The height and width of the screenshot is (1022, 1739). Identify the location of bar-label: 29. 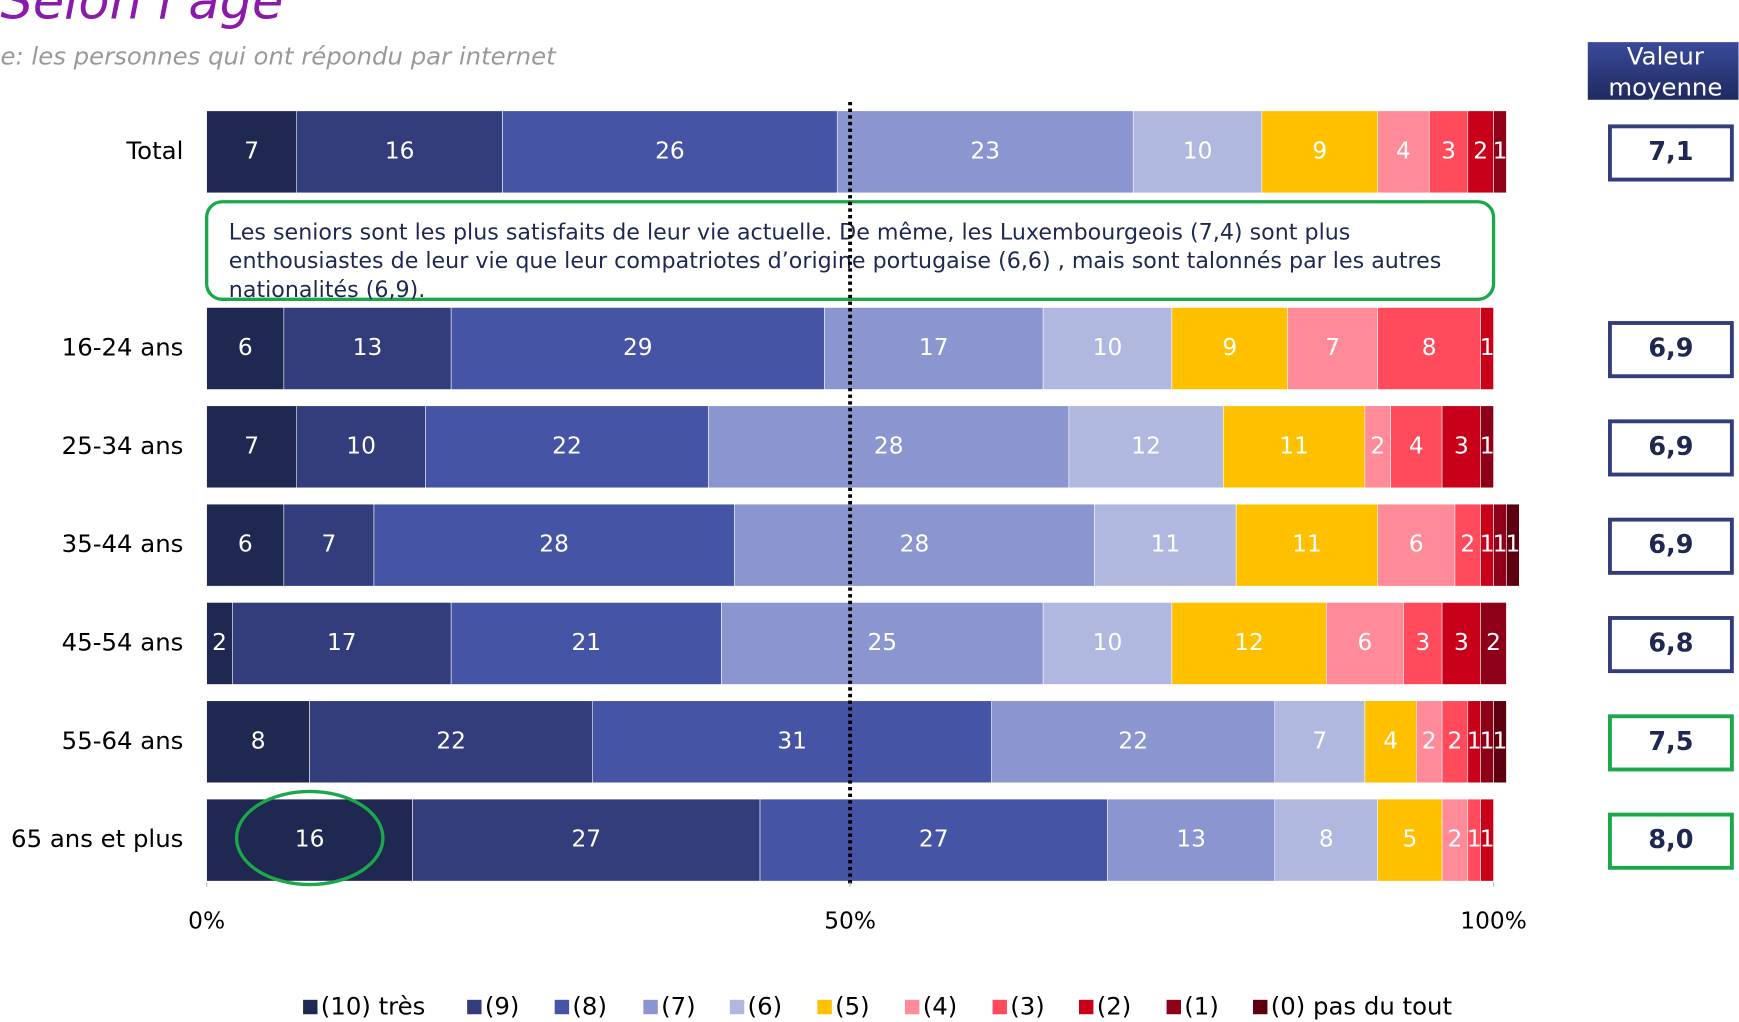
(638, 347).